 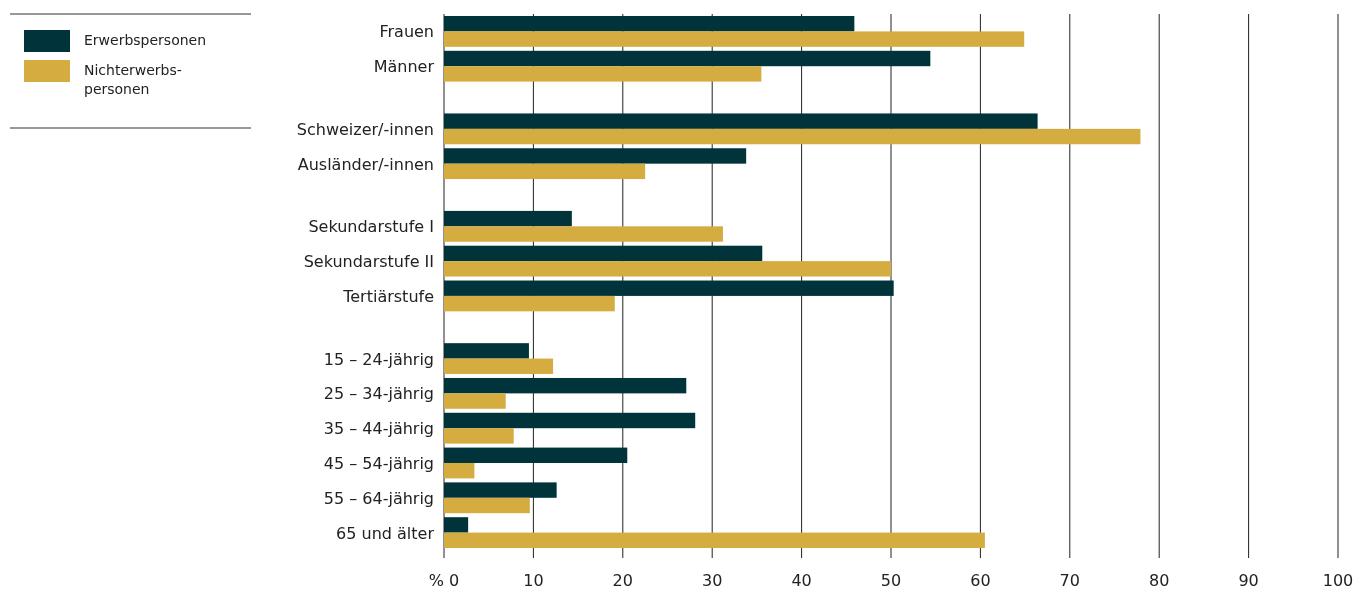 What do you see at coordinates (891, 580) in the screenshot?
I see `x-tick-label: 50` at bounding box center [891, 580].